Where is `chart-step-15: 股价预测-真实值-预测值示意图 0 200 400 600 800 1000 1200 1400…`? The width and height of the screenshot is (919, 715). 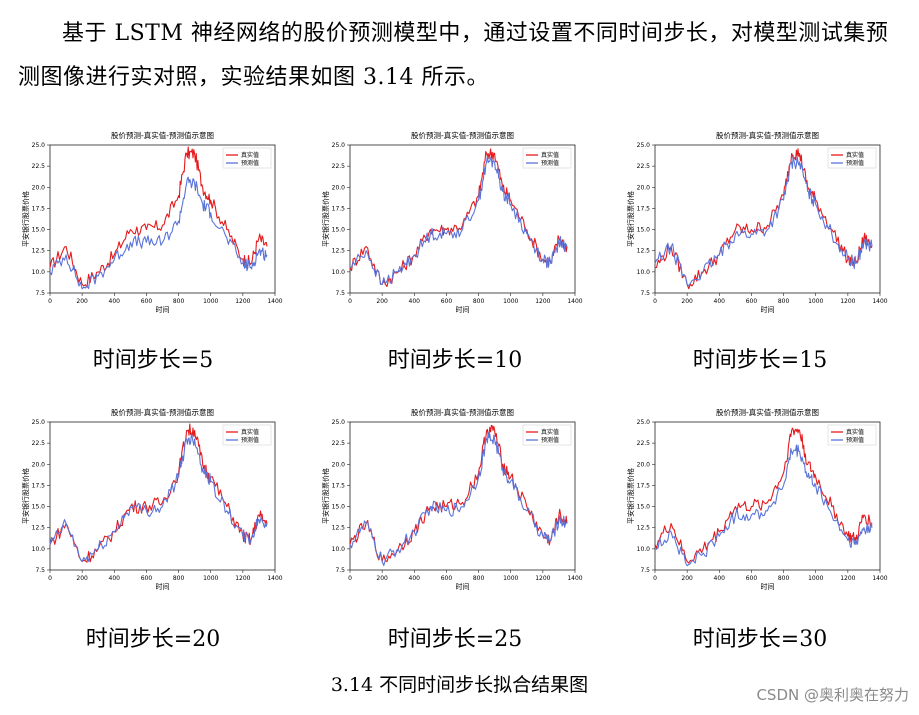 chart-step-15: 股价预测-真实值-预测值示意图 0 200 400 600 800 1000 1200 1400… is located at coordinates (760, 225).